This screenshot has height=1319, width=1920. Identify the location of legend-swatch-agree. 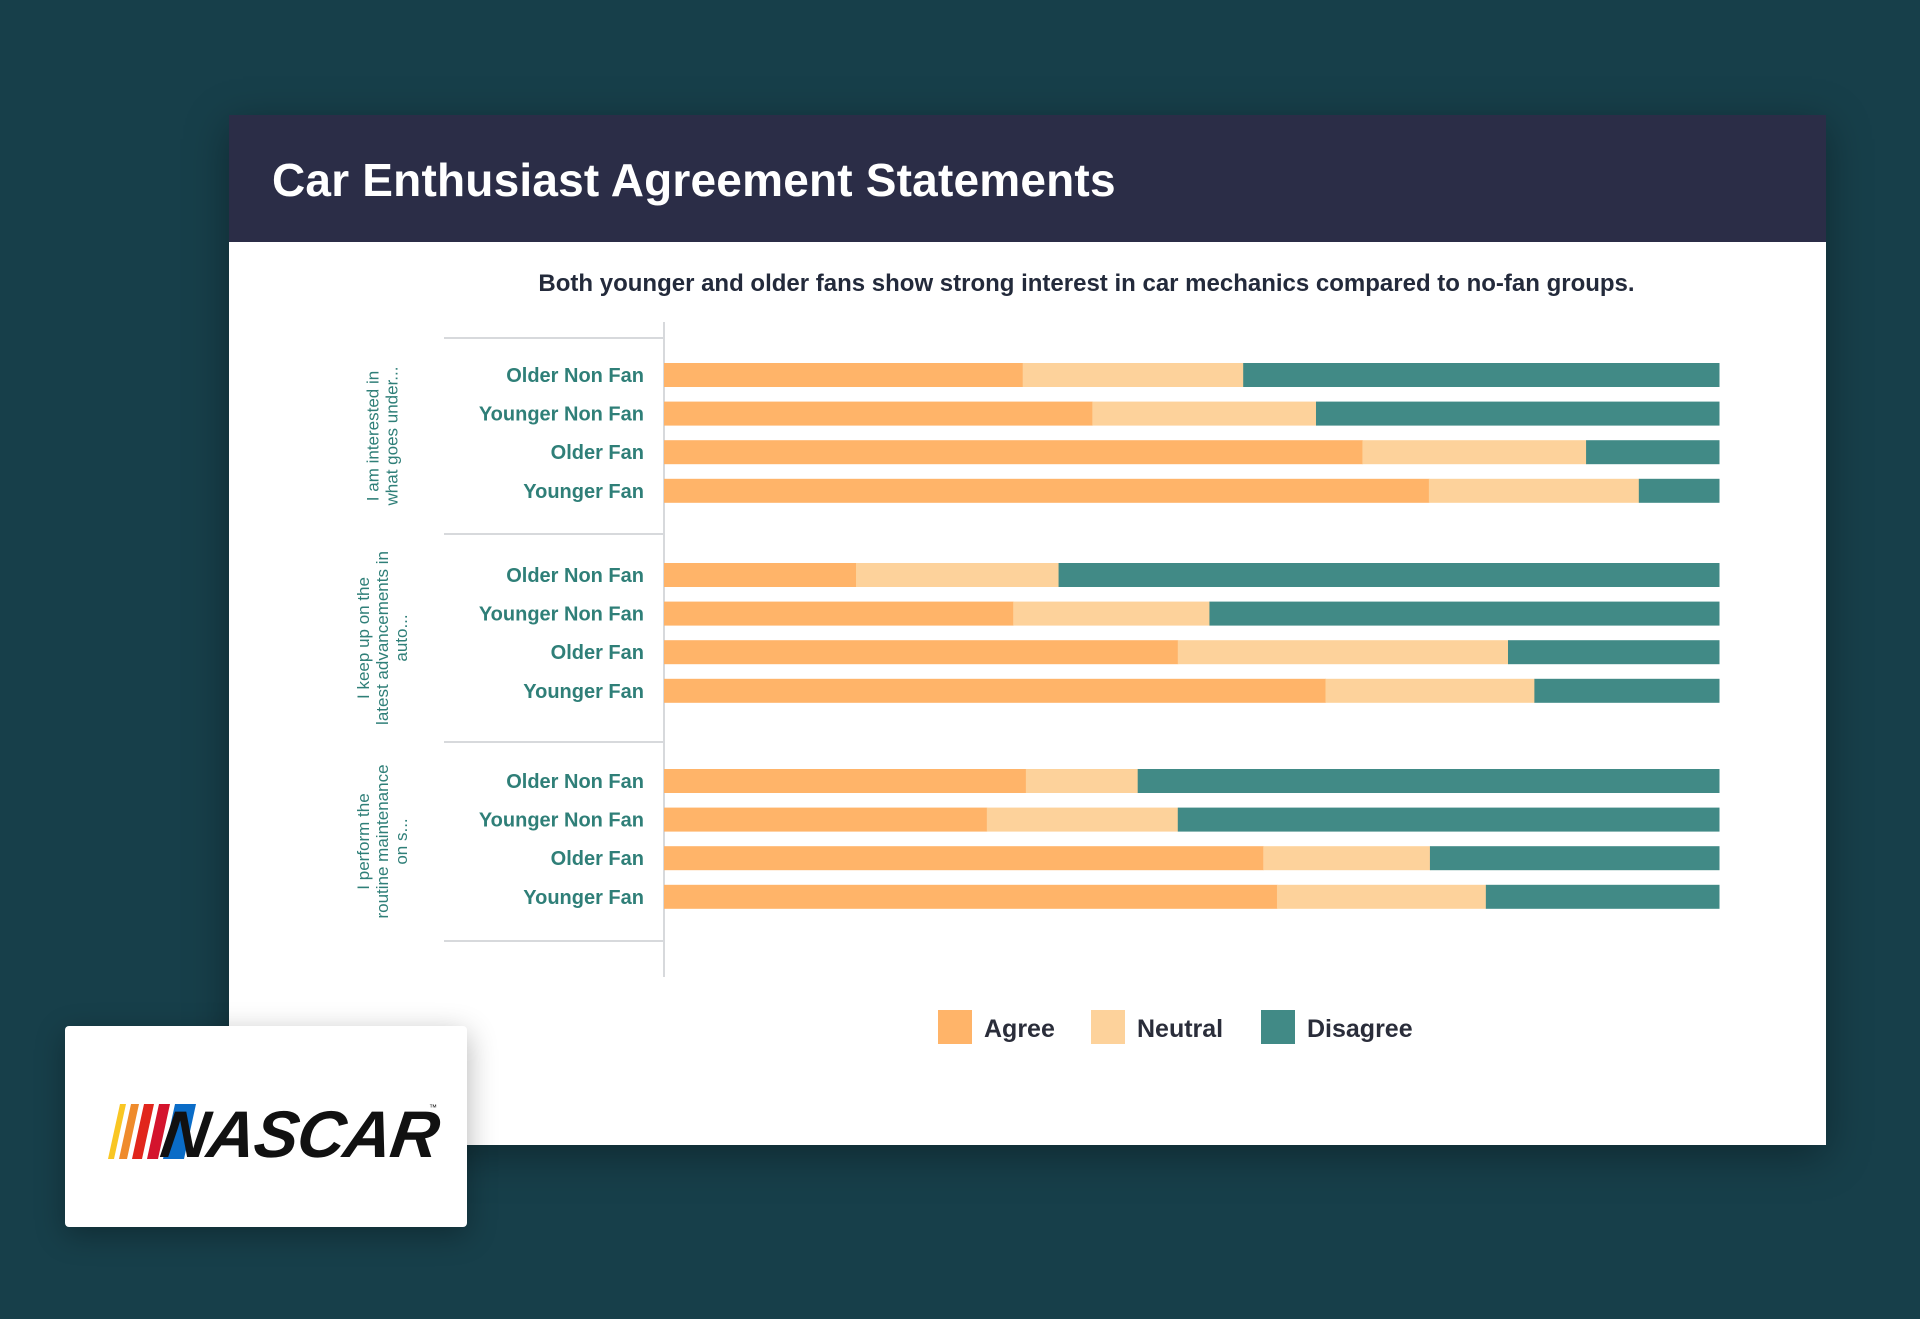
(955, 1027).